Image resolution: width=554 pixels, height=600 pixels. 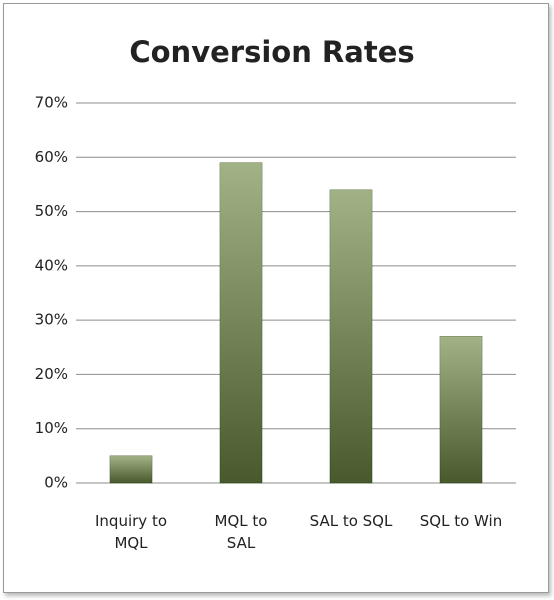 I want to click on chart-title: Conversion Rates, so click(x=271, y=52).